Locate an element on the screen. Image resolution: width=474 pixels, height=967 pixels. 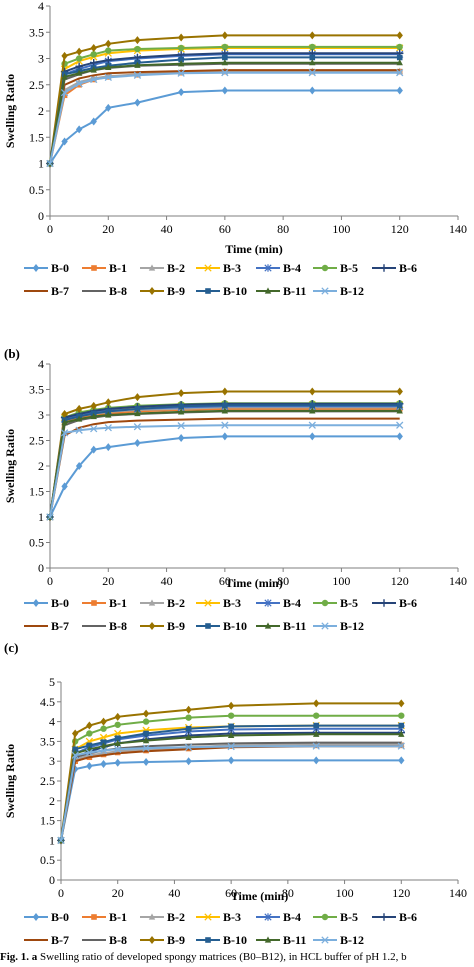
legend-item: B-11 is located at coordinates (281, 940).